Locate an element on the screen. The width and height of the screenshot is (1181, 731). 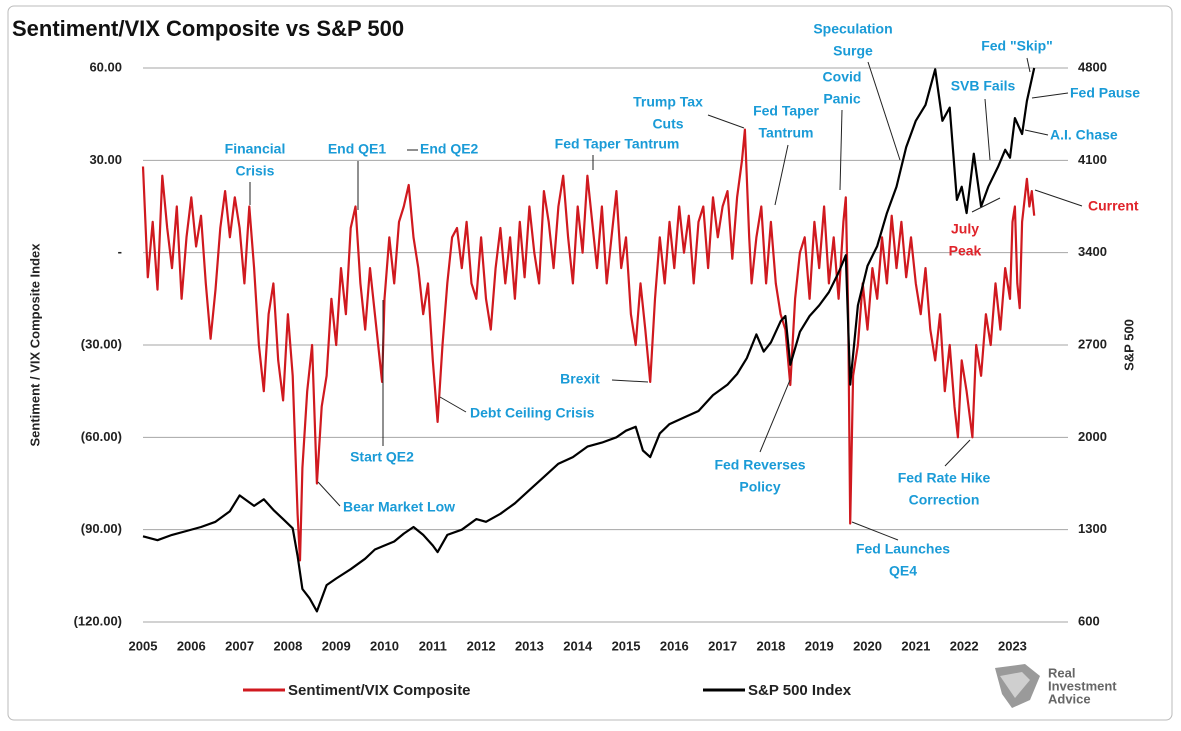
x-tick-label: 2016 is located at coordinates (674, 645).